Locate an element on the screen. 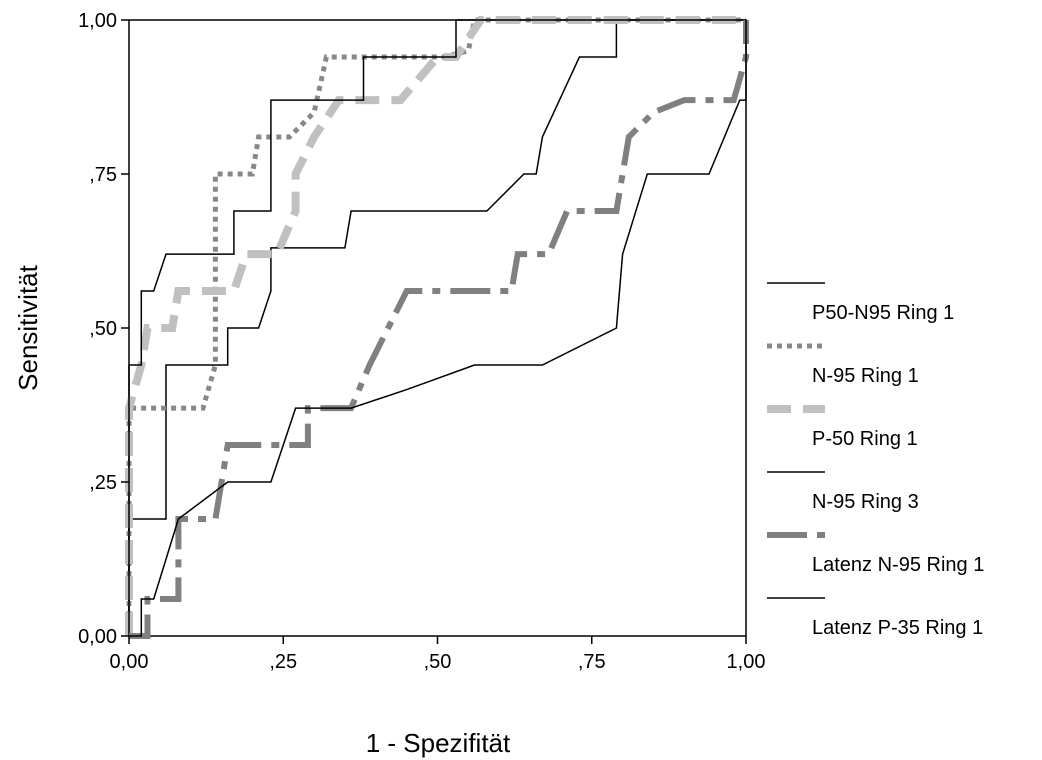 The height and width of the screenshot is (760, 1042). x-tick-label: ,75 is located at coordinates (592, 662).